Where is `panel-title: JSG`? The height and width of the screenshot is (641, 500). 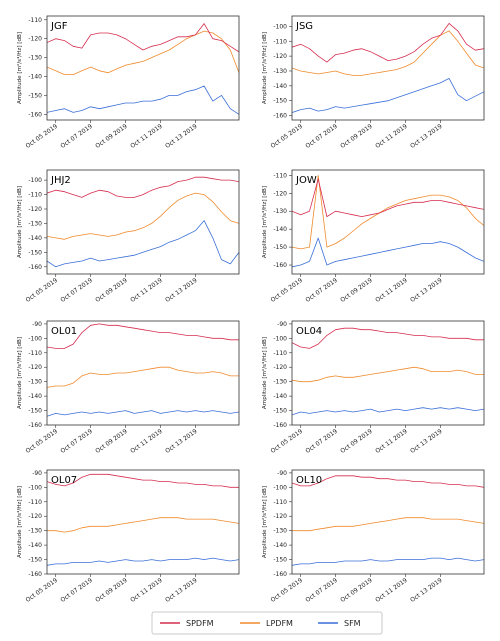
panel-title: JSG is located at coordinates (304, 26).